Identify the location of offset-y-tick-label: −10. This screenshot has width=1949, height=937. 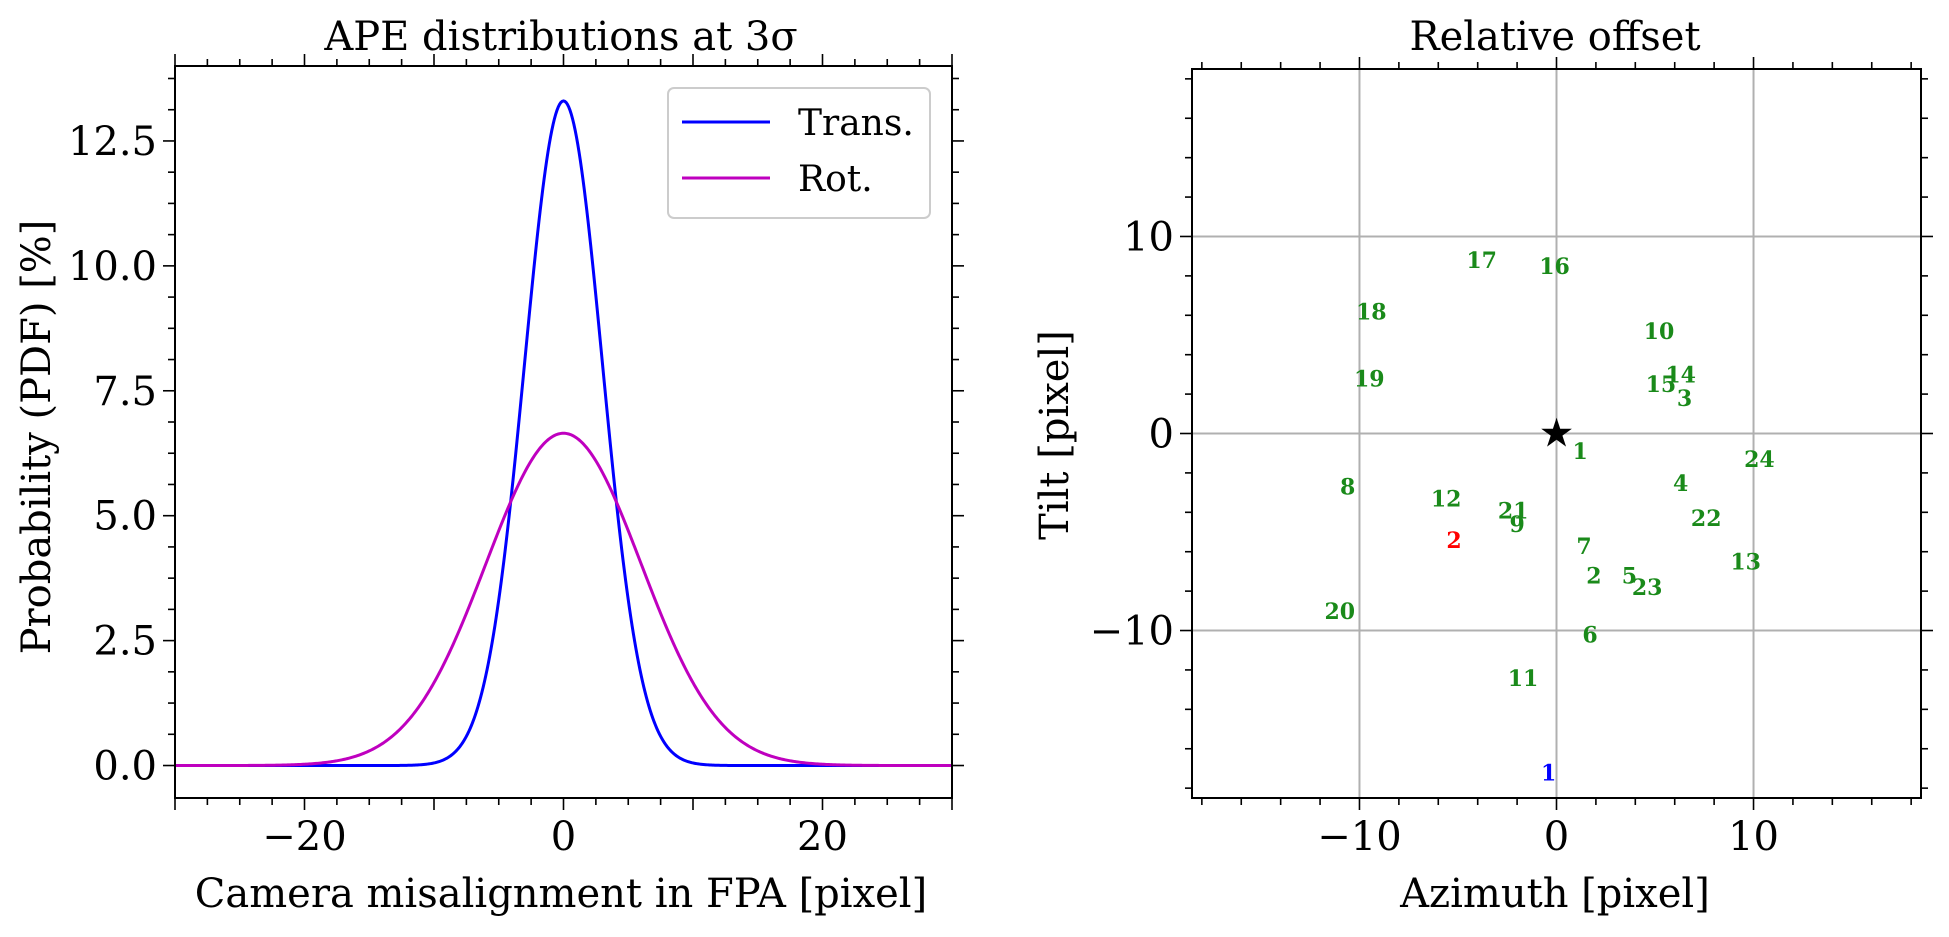
(1132, 632).